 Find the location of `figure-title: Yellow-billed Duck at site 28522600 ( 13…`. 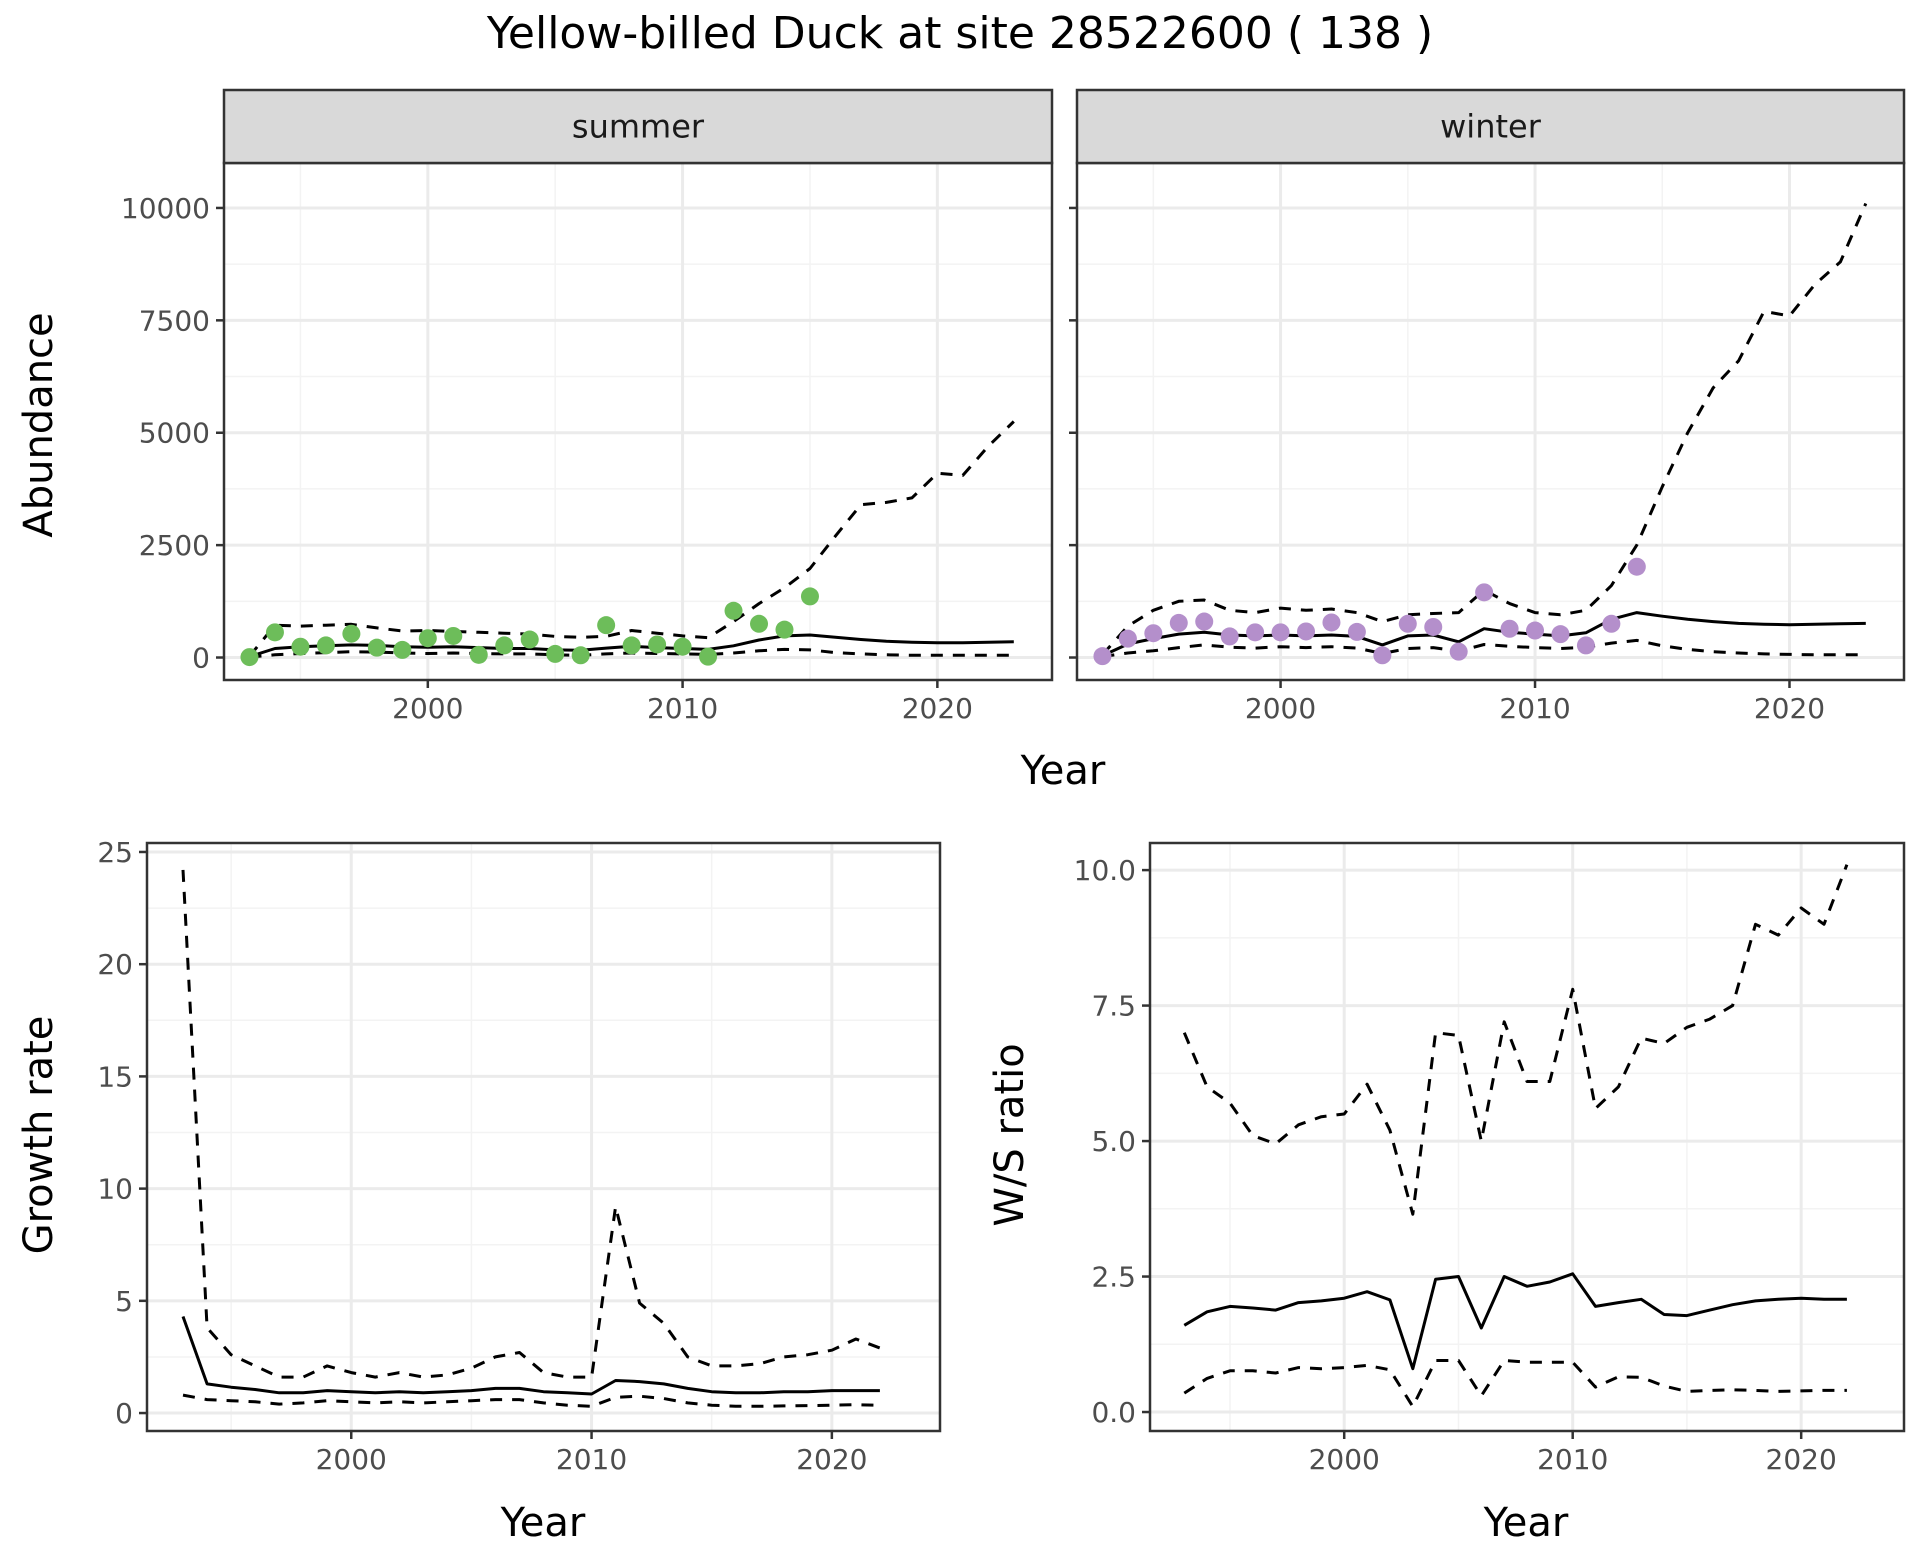

figure-title: Yellow-billed Duck at site 28522600 ( 13… is located at coordinates (959, 33).